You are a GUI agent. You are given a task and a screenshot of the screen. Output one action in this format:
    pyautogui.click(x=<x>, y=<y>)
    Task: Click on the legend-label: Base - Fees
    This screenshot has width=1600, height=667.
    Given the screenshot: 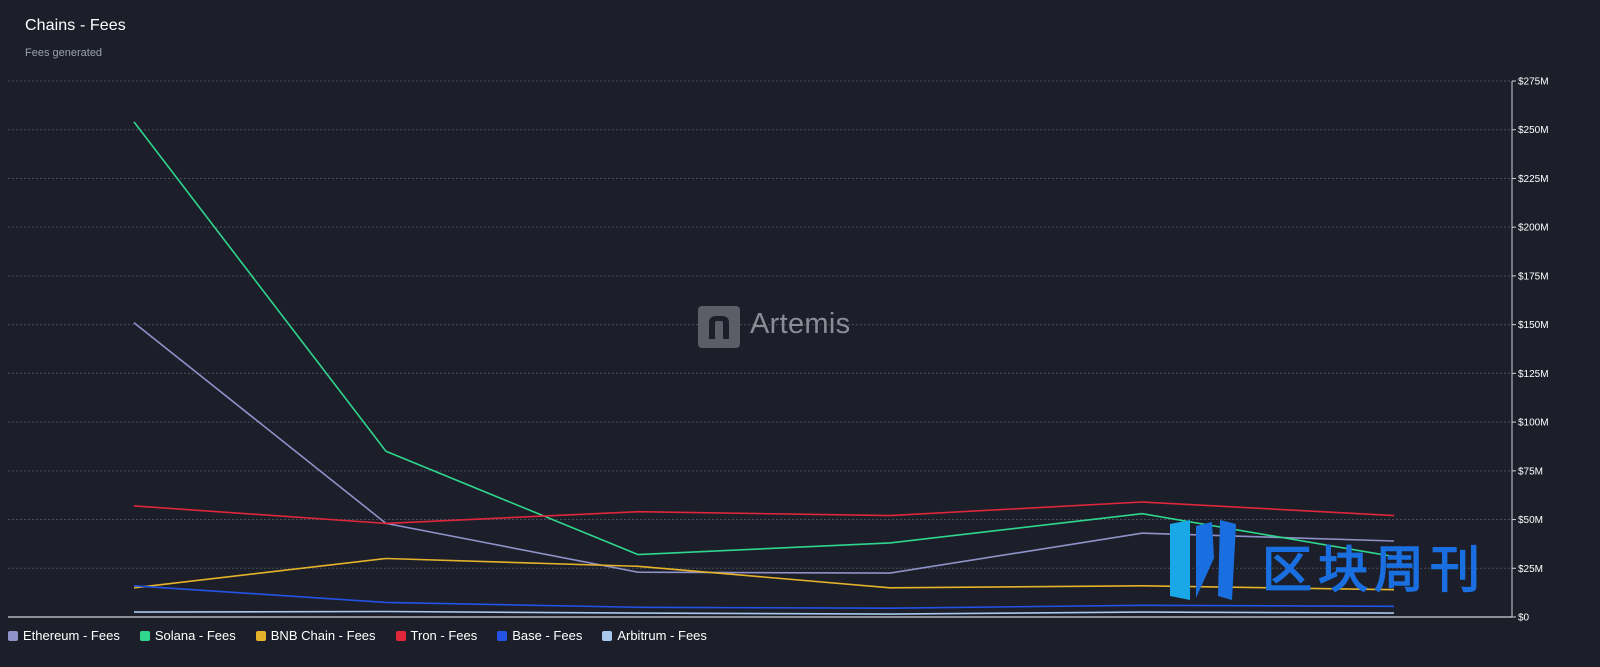 What is the action you would take?
    pyautogui.click(x=547, y=635)
    